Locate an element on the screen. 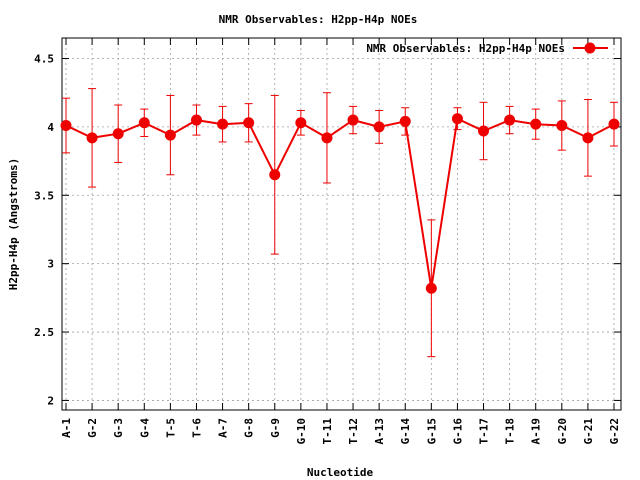 The width and height of the screenshot is (640, 480). x-tick-label: T-11 is located at coordinates (327, 431).